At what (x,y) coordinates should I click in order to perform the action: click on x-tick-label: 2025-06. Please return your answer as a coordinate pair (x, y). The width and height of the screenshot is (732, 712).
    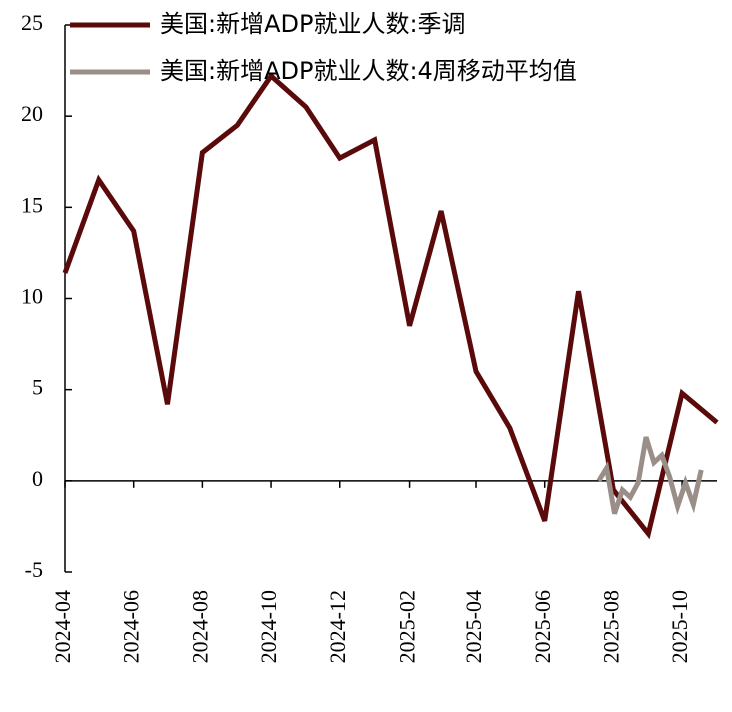
    Looking at the image, I should click on (542, 626).